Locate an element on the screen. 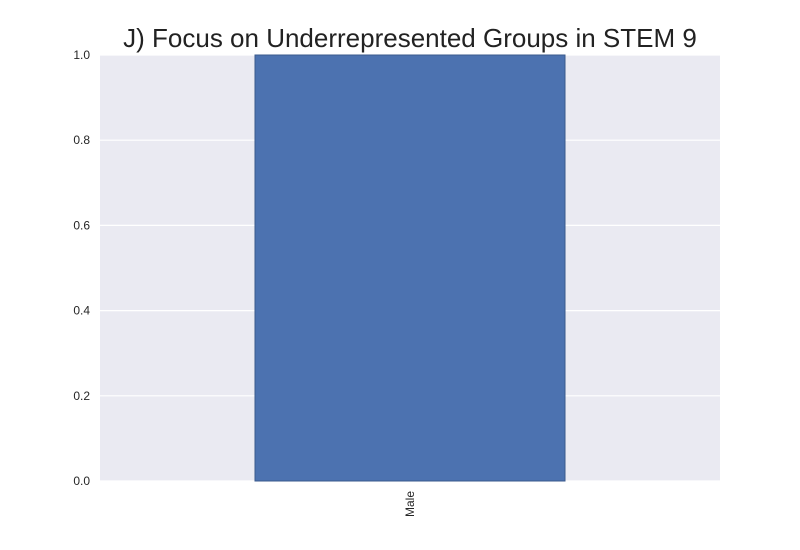 This screenshot has width=800, height=550. y-tick-label-5: 1.0 is located at coordinates (81, 55).